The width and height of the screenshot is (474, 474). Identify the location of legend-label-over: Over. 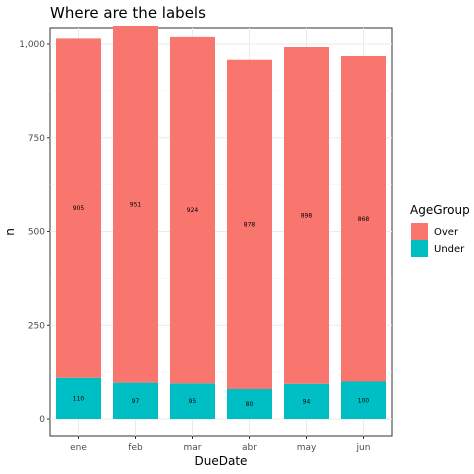
(446, 232).